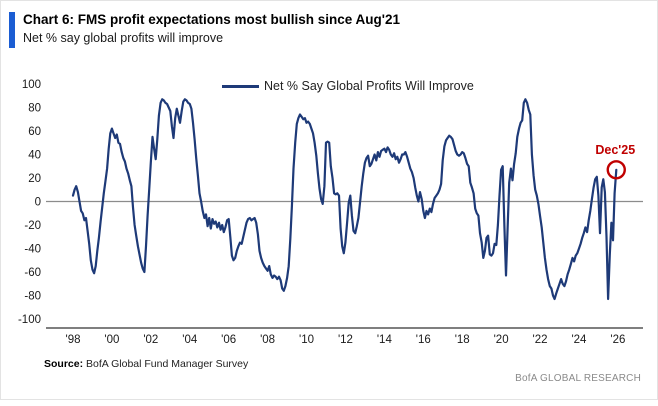  I want to click on branding-text: BofA GLOBAL RESEARCH, so click(578, 378).